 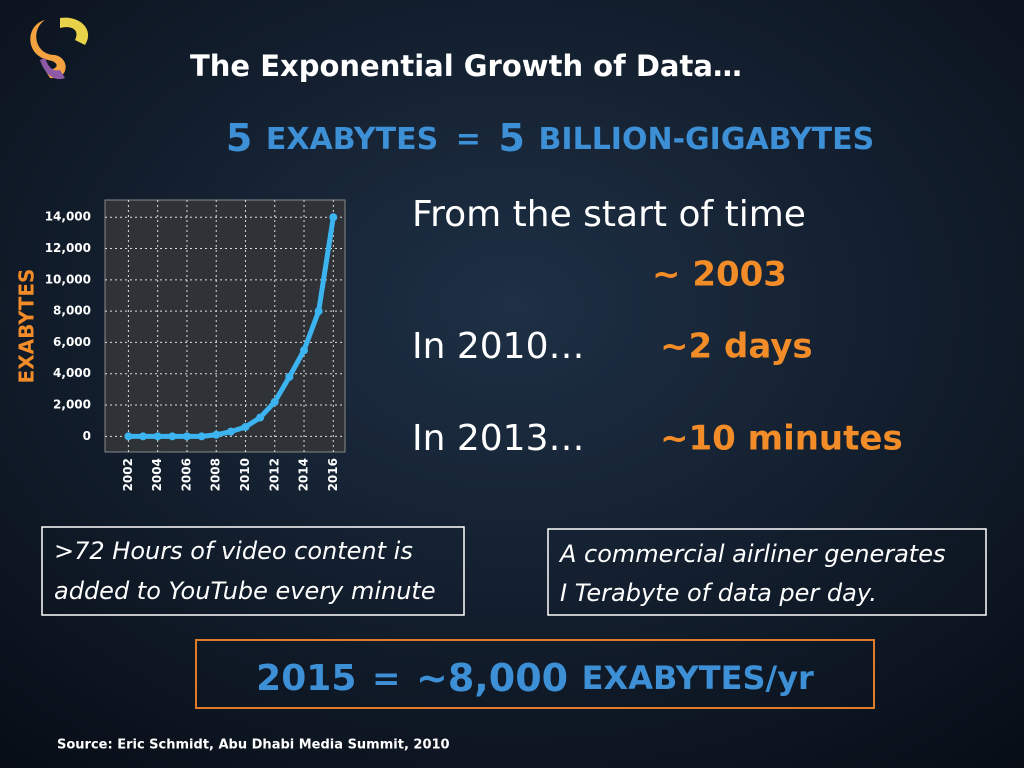 I want to click on y-axis-label: EXABYTES, so click(x=27, y=326).